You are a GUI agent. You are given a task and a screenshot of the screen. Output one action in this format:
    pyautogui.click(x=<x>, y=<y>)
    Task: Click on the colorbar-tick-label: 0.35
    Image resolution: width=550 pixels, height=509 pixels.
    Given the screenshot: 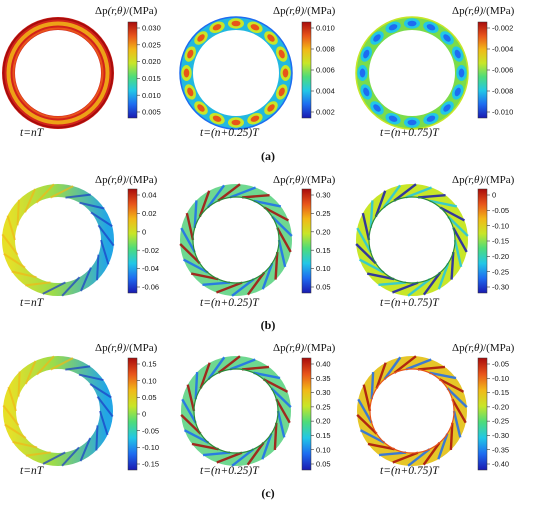 What is the action you would take?
    pyautogui.click(x=323, y=378)
    